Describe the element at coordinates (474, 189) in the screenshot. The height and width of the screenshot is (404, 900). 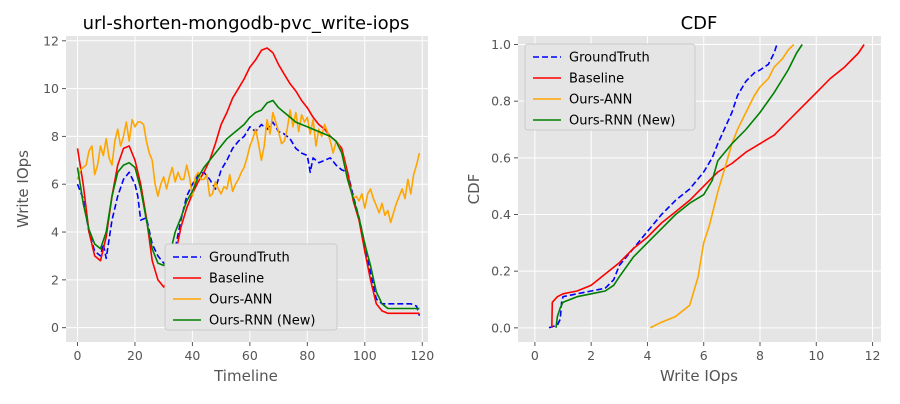
I see `y-axis-label: CDF` at that location.